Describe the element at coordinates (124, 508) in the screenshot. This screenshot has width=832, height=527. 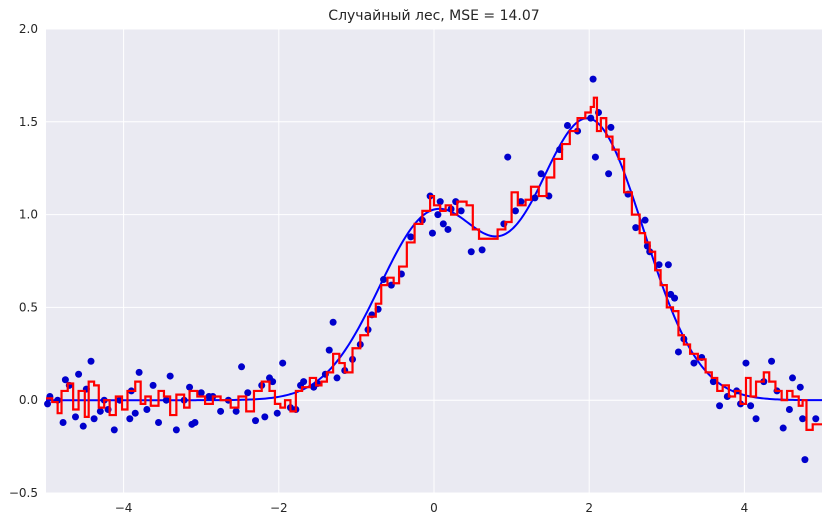
I see `x-tick-label: −4` at that location.